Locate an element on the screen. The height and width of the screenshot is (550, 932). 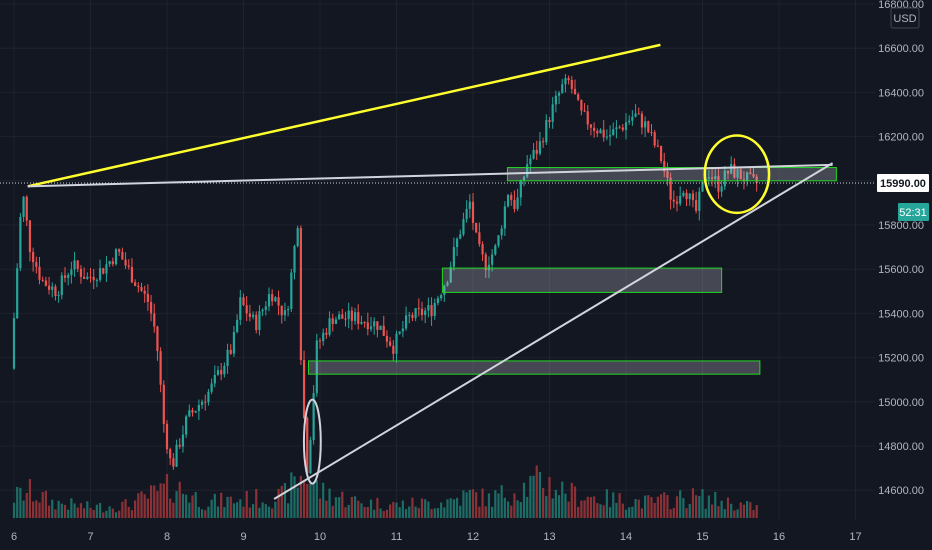
price-axis-panel is located at coordinates (903, 275).